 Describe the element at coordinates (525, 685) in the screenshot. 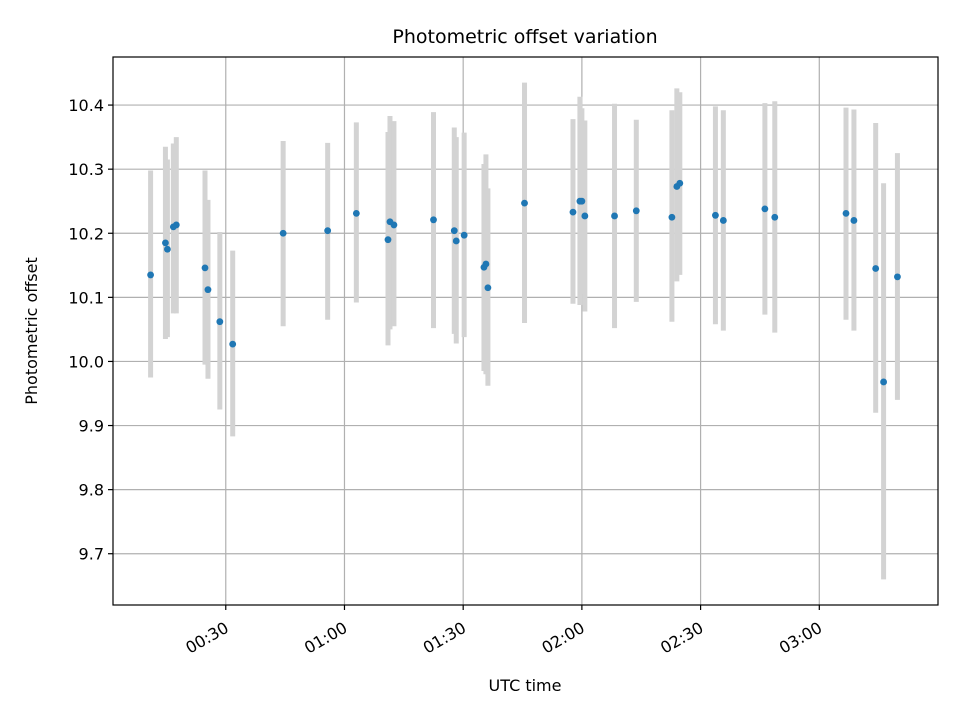

I see `x-axis-title: UTC time` at that location.